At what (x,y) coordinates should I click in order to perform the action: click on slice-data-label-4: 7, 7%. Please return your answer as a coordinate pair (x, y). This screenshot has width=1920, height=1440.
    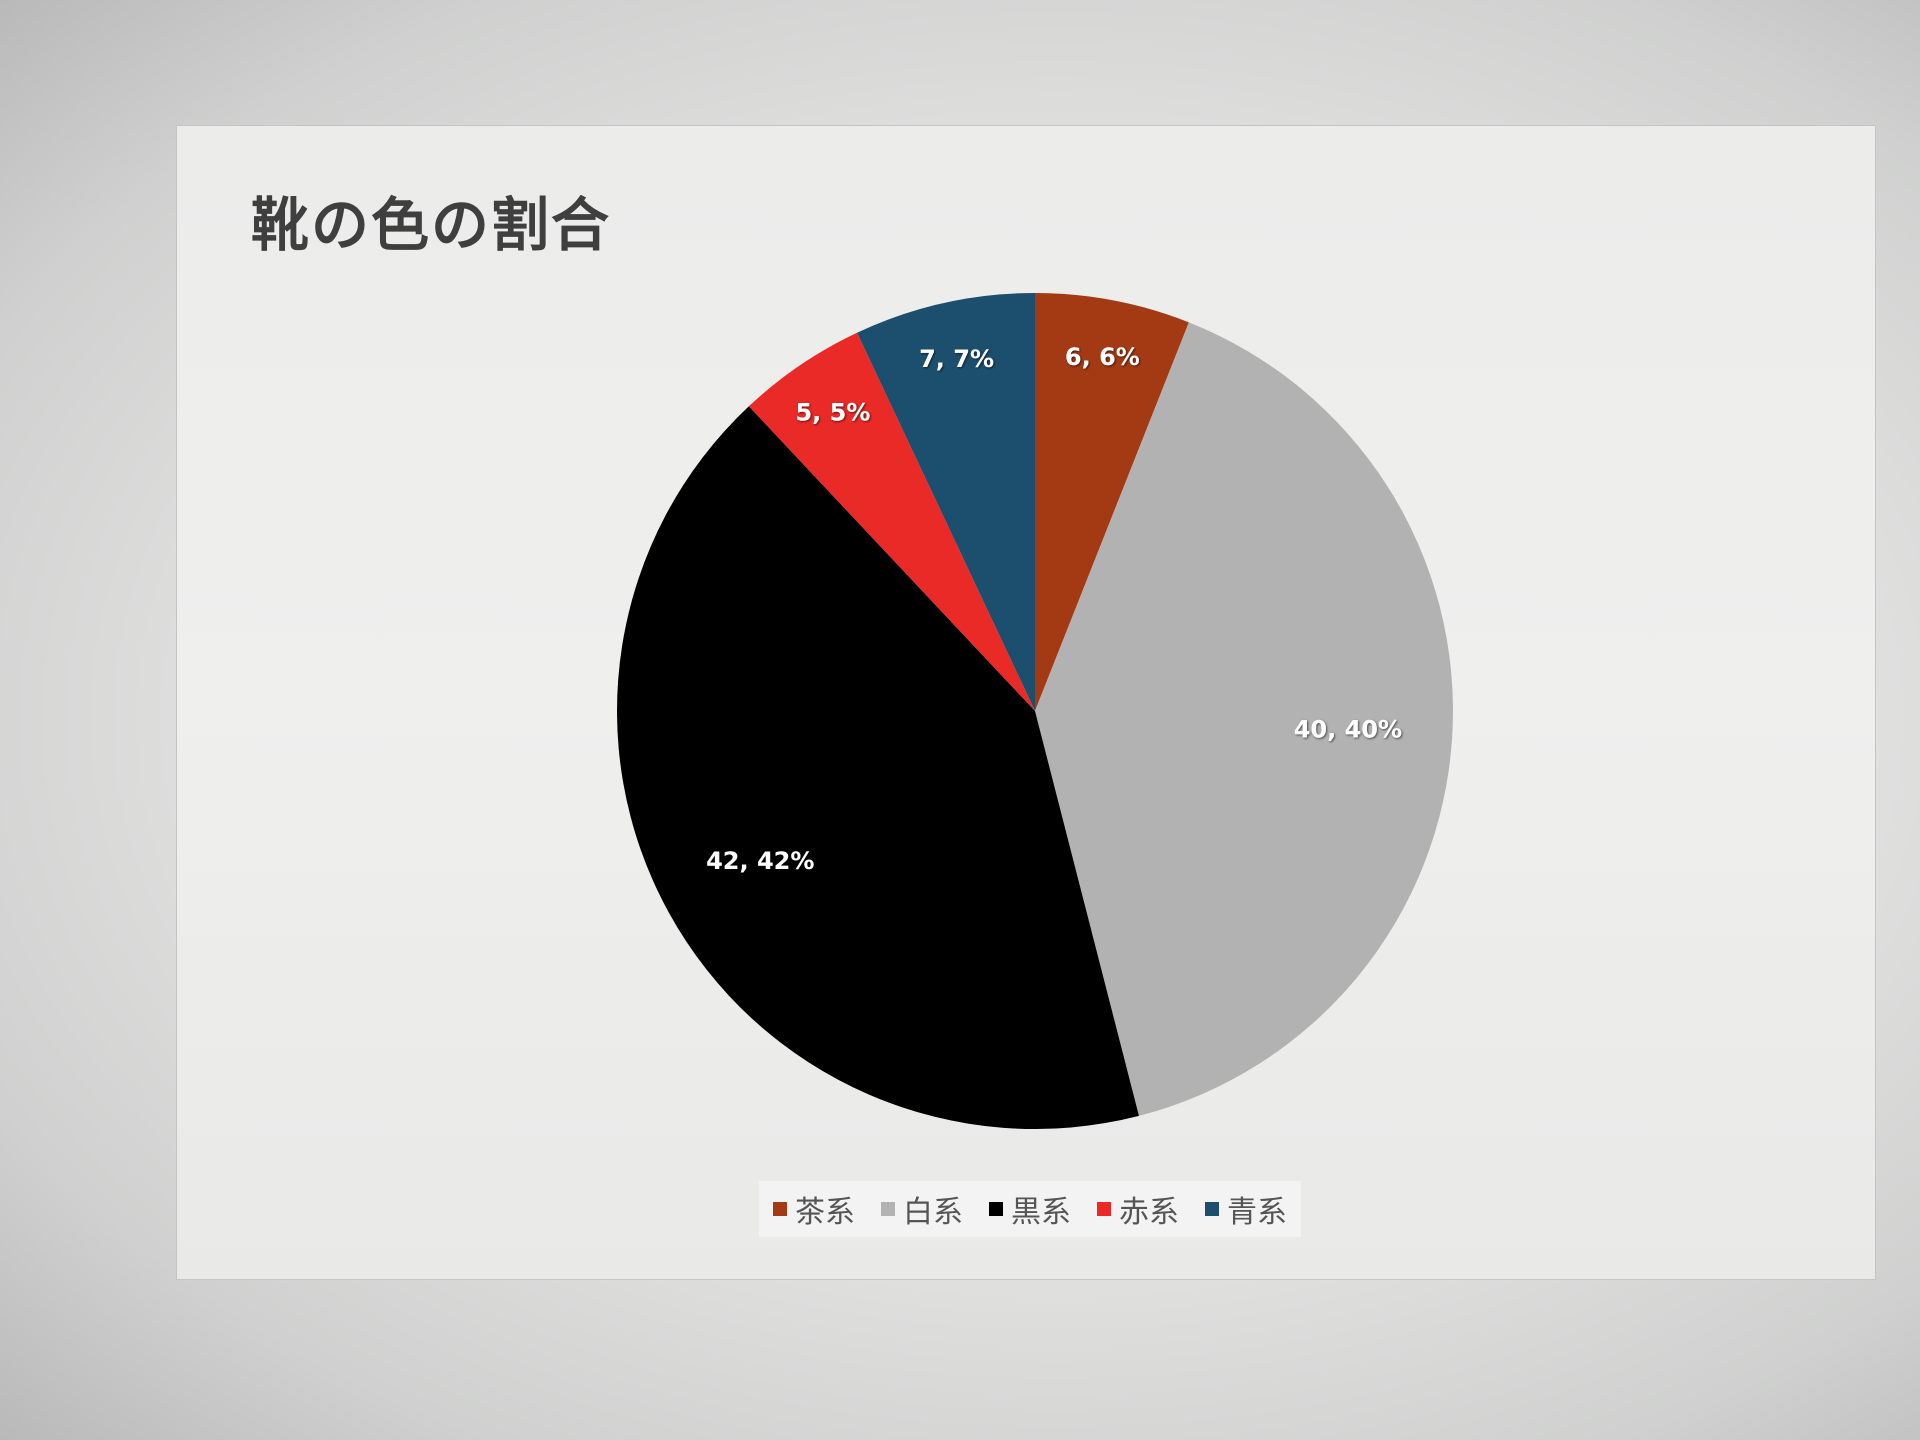
    Looking at the image, I should click on (956, 359).